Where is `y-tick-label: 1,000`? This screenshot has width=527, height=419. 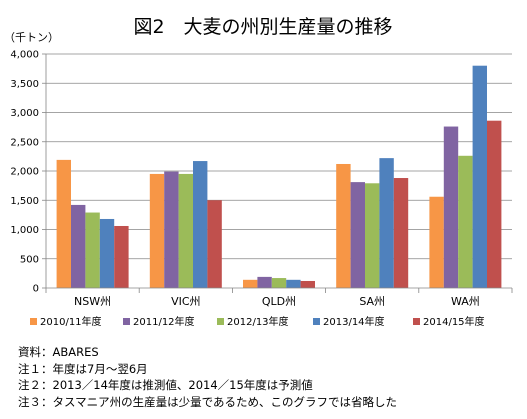 y-tick-label: 1,000 is located at coordinates (24, 230).